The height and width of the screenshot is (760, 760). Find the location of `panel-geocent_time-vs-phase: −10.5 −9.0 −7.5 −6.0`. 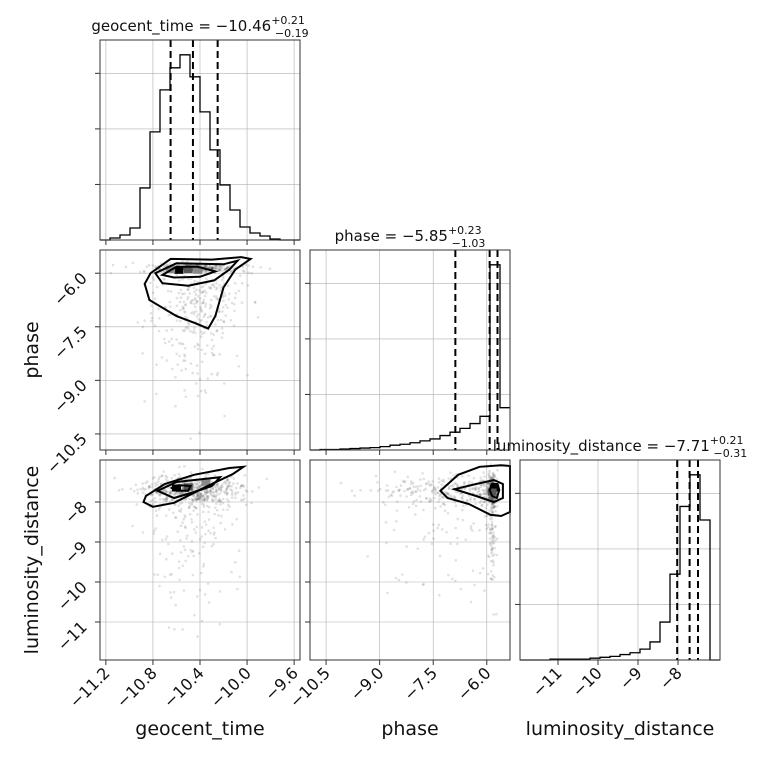

panel-geocent_time-vs-phase: −10.5 −9.0 −7.5 −6.0 is located at coordinates (172, 363).